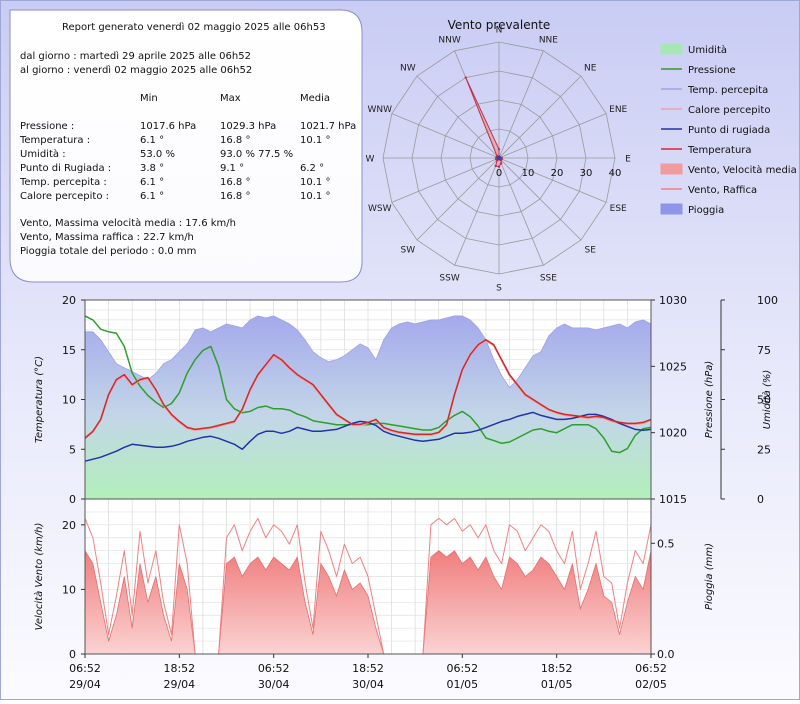 Image resolution: width=800 pixels, height=704 pixels. I want to click on report-row-label: Pressione :, so click(47, 126).